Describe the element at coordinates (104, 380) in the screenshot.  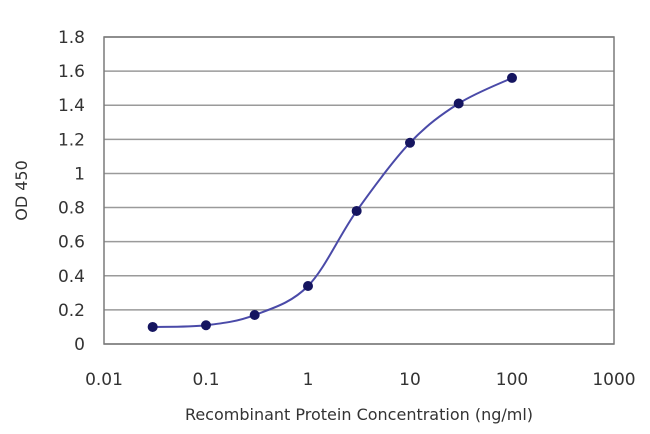
I see `x-tick-label: 0.01` at that location.